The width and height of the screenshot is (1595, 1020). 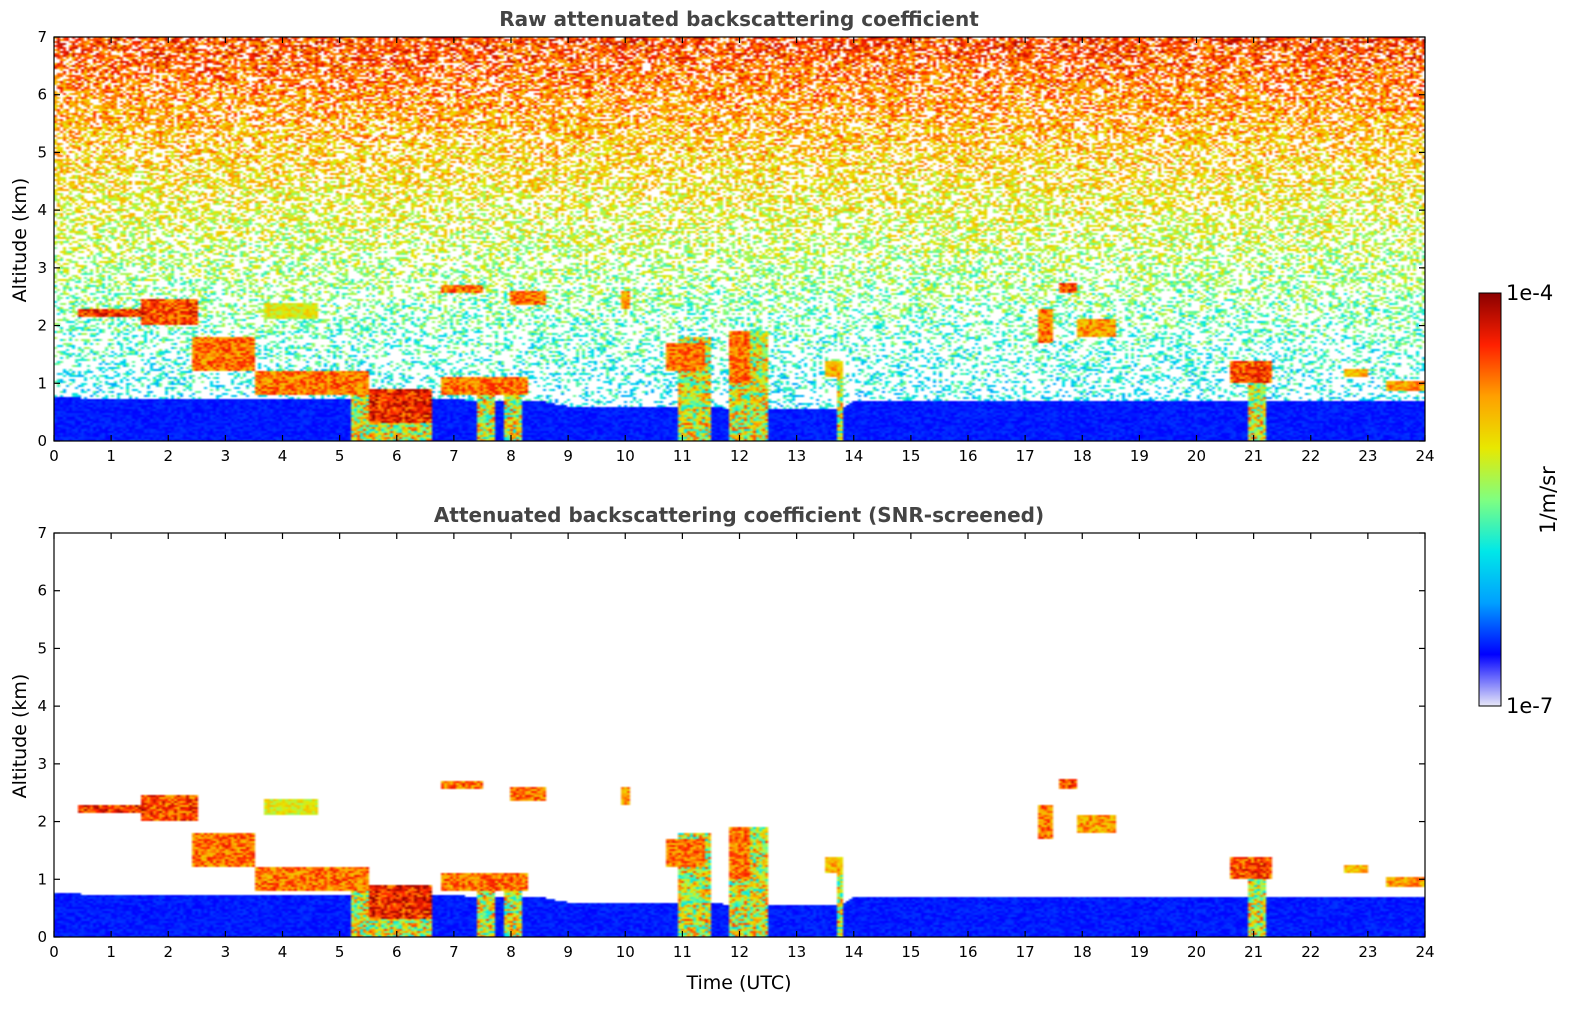 I want to click on colorbar-unit-label: 1/m/sr, so click(x=1548, y=500).